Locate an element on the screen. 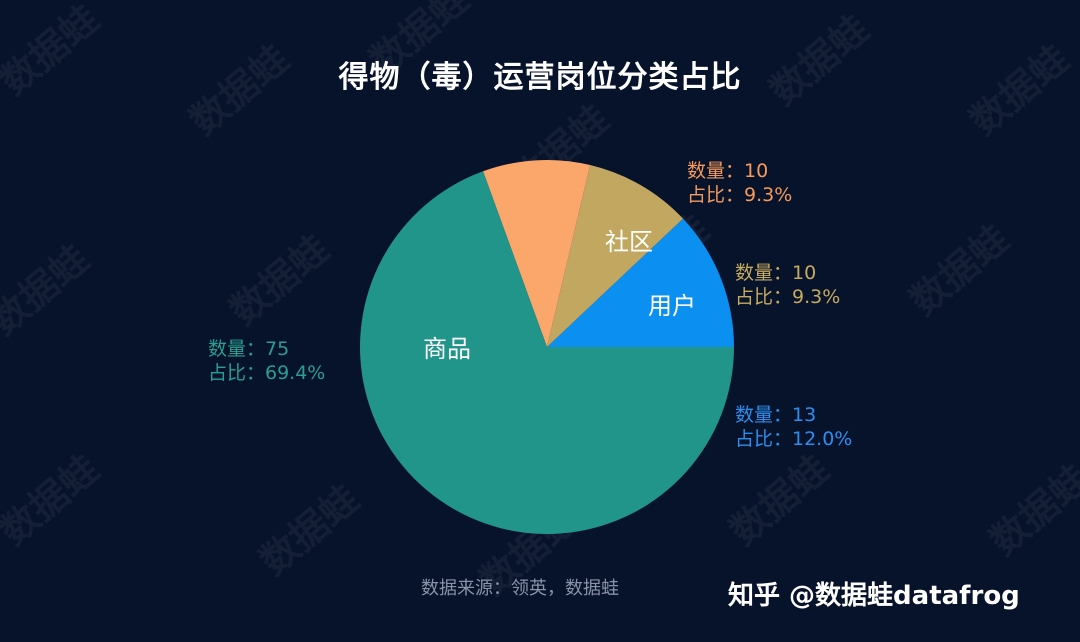 This screenshot has height=642, width=1080. pie-slice-商家 is located at coordinates (640, 282).